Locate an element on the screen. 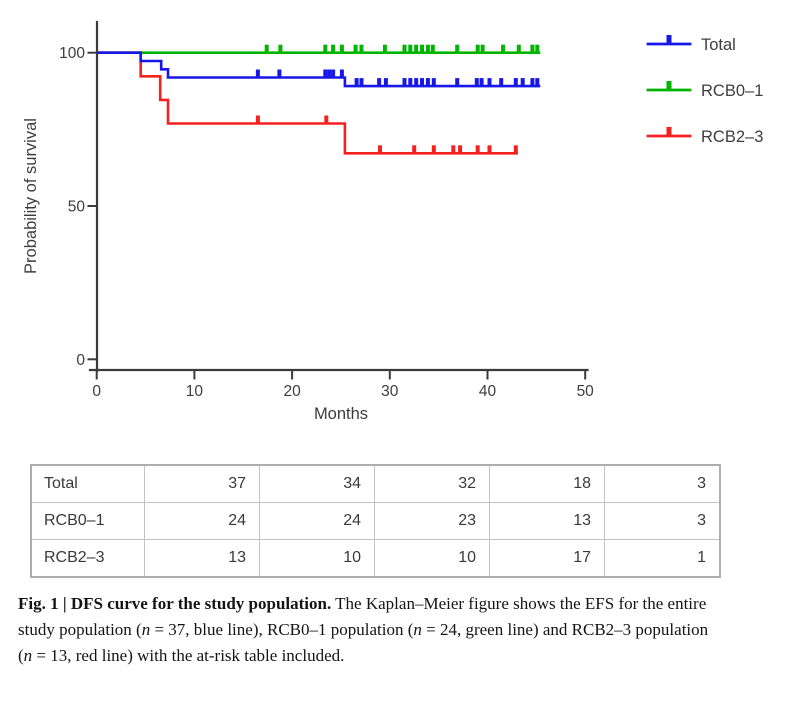  risk-row-rcb23: RCB2–3 13 10 10 17 1 is located at coordinates (375, 558).